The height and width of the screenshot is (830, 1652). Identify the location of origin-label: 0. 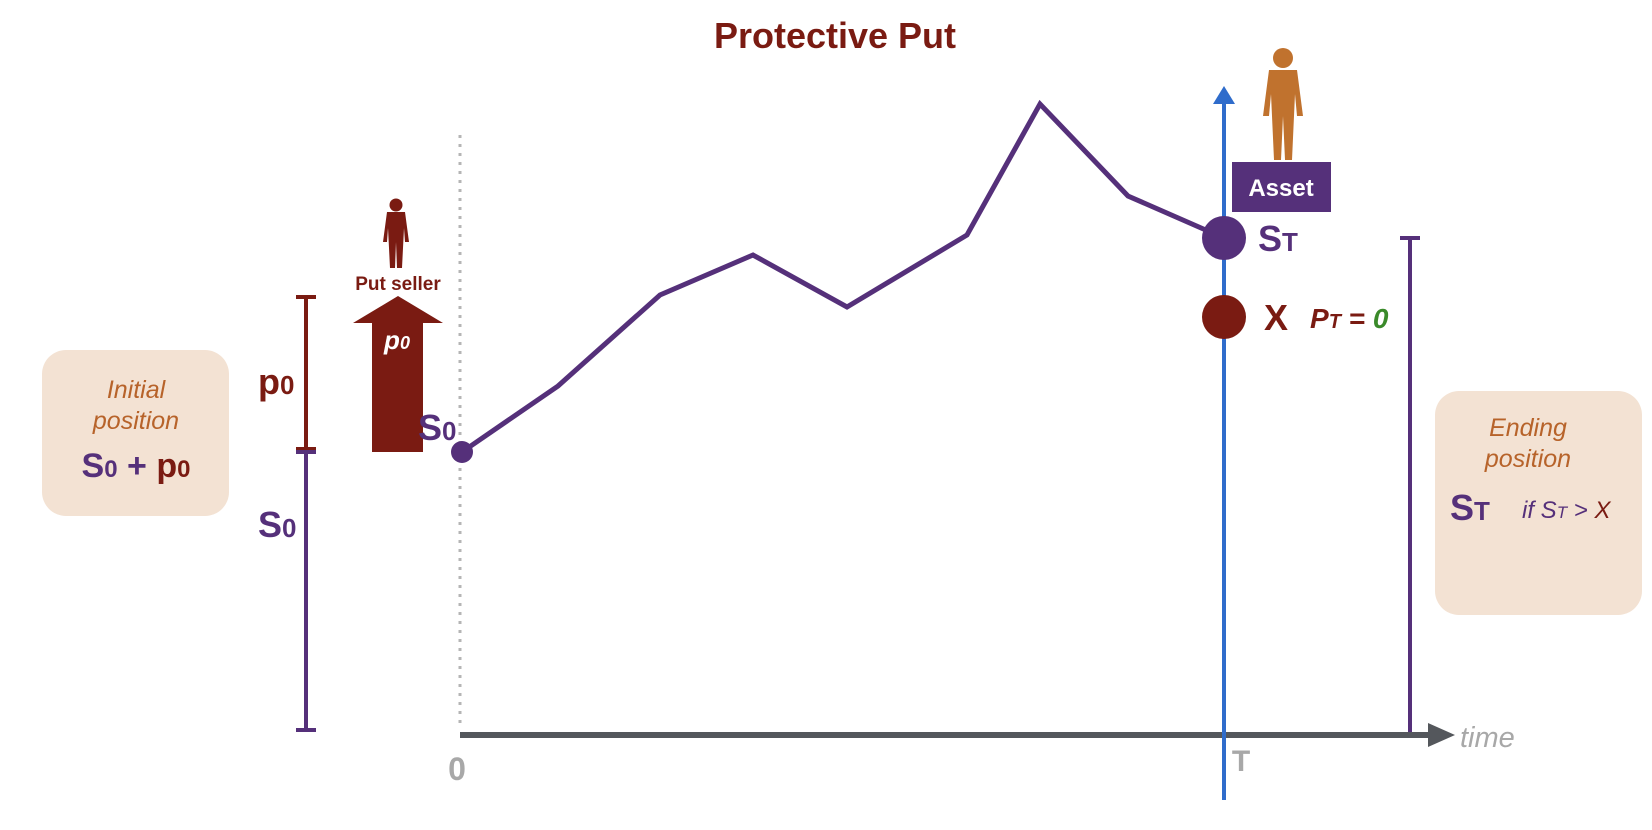
(457, 769).